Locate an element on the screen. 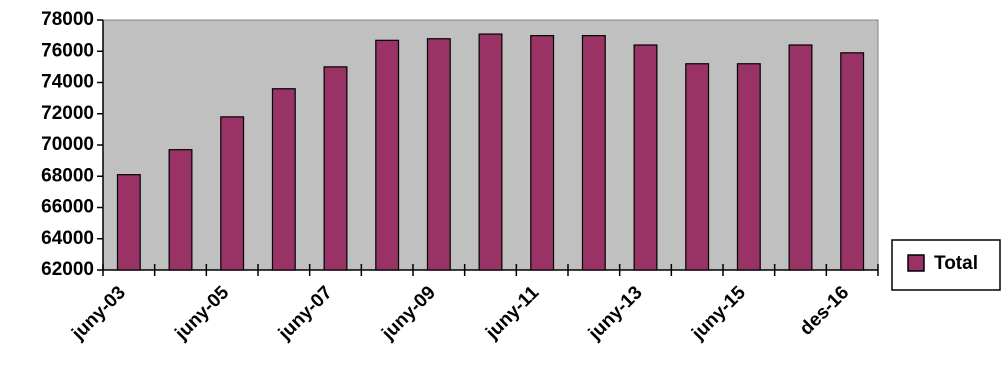 The height and width of the screenshot is (392, 1002). y-tick-label: 76000 is located at coordinates (67, 50).